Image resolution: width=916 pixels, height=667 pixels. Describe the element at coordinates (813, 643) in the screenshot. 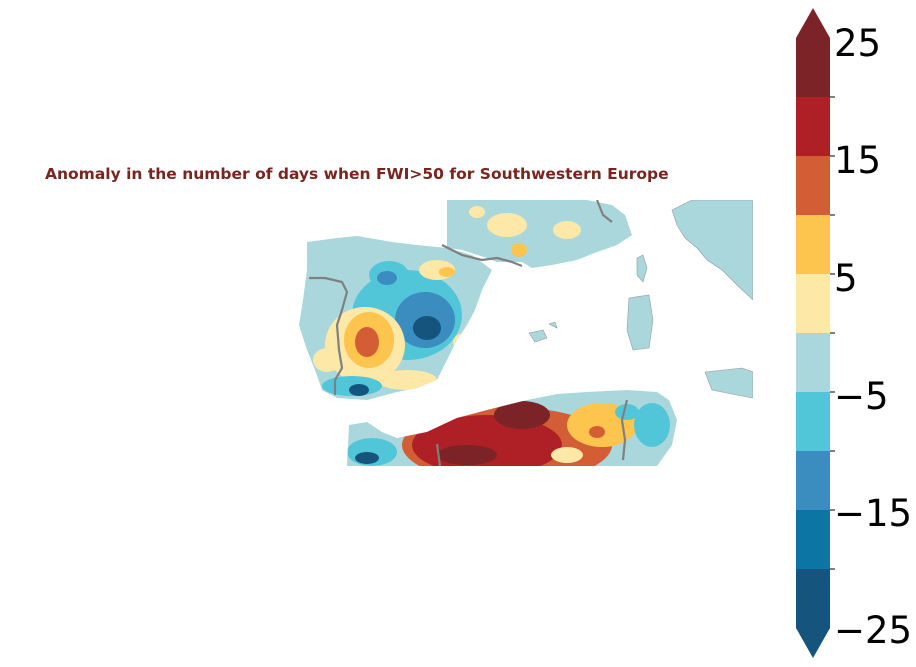

I see `colorbar-extend-min` at that location.